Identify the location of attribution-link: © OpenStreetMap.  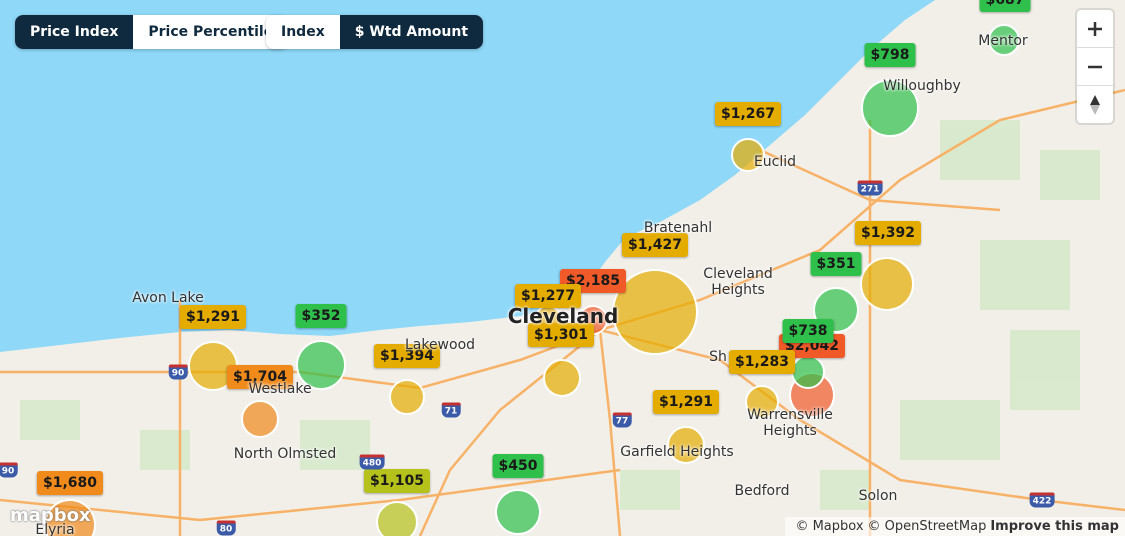
(927, 526).